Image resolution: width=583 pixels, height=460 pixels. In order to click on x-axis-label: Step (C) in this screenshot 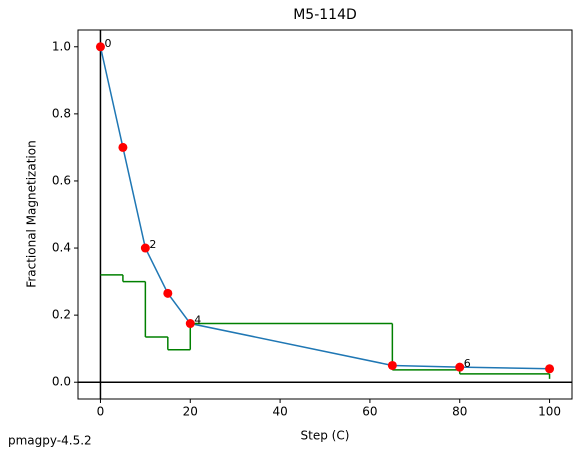, I will do `click(325, 436)`.